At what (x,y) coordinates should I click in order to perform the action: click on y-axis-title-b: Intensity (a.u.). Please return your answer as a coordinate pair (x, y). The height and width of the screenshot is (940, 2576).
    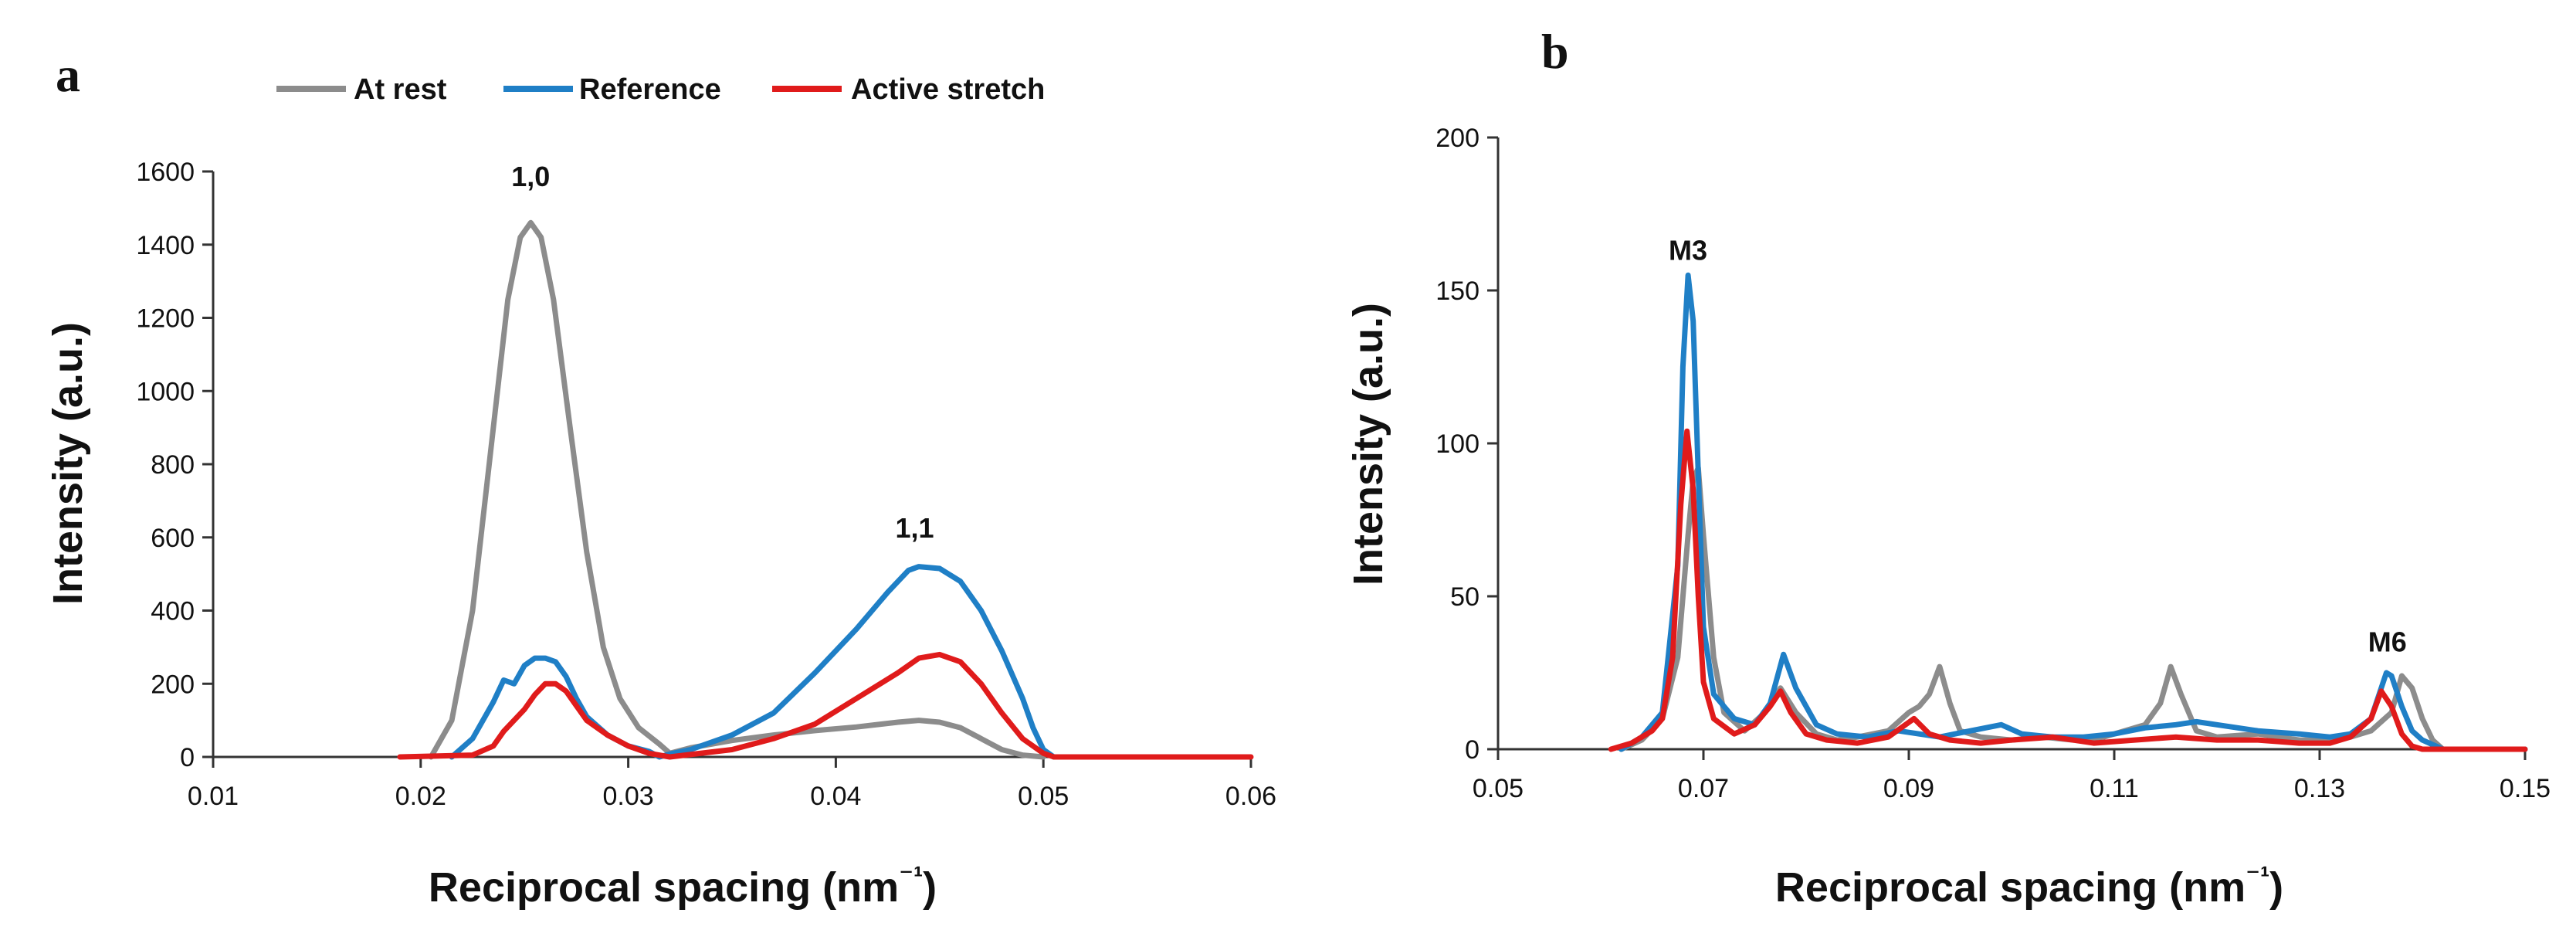
    Looking at the image, I should click on (1368, 444).